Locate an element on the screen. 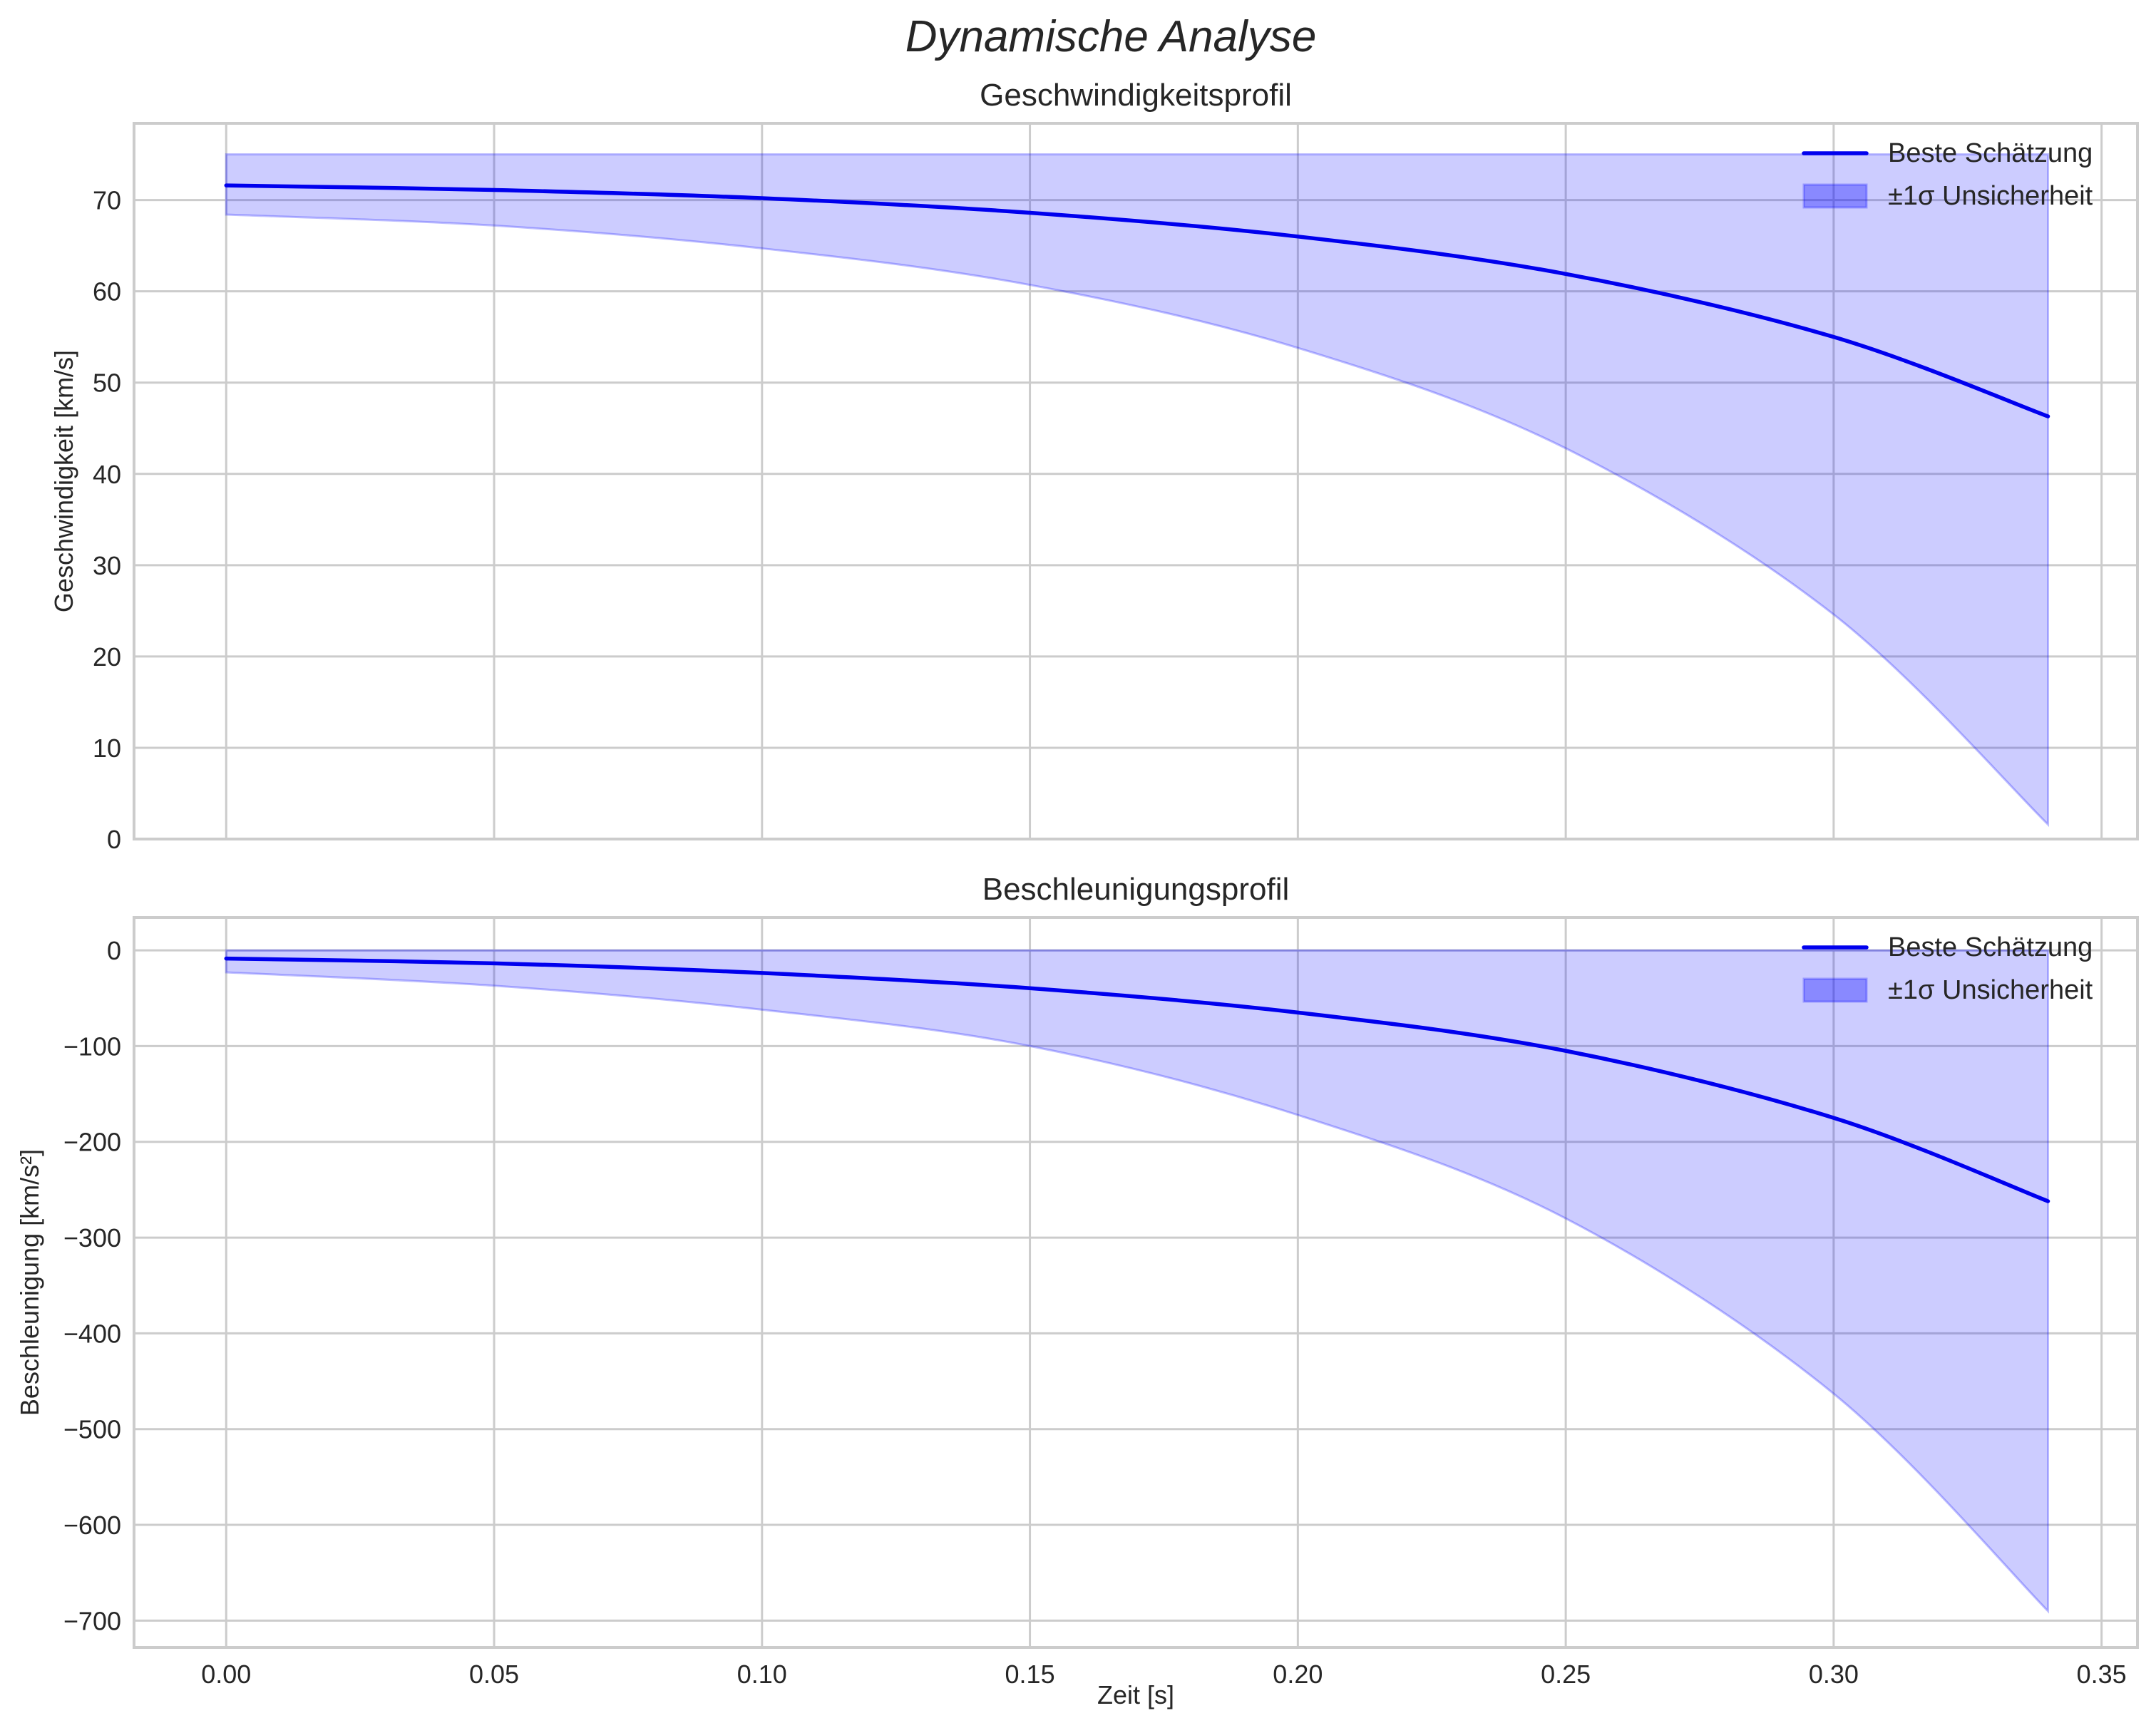 Image resolution: width=2156 pixels, height=1728 pixels. y-tick-label: −400 is located at coordinates (92, 1333).